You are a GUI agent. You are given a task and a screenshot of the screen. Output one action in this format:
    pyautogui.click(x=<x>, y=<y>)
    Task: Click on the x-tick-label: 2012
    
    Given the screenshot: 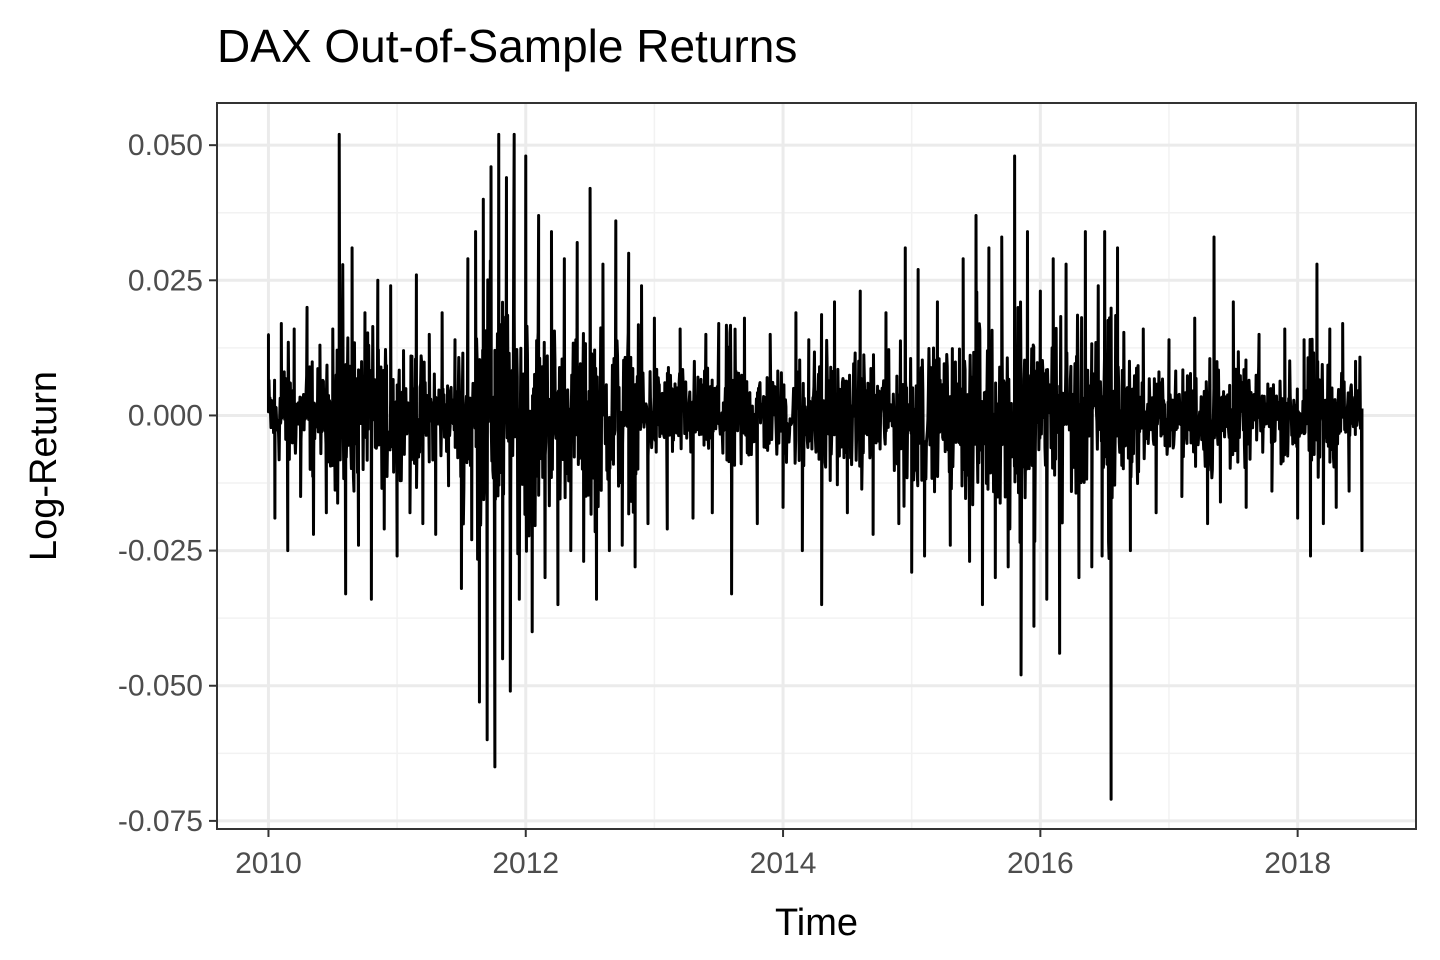 What is the action you would take?
    pyautogui.click(x=525, y=863)
    